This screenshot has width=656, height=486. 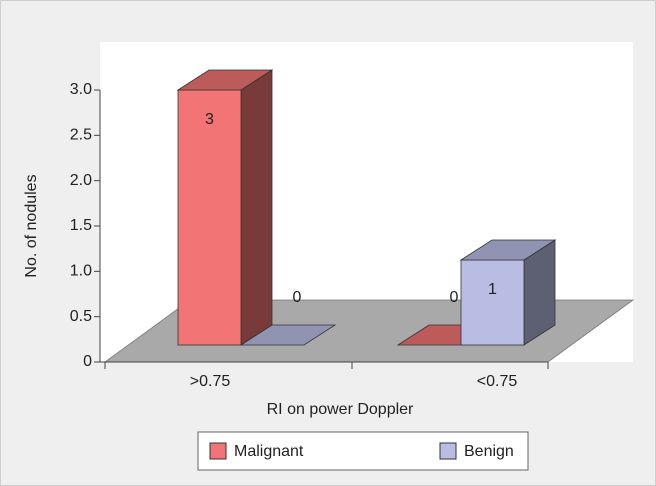 I want to click on bar-side, so click(x=256, y=207).